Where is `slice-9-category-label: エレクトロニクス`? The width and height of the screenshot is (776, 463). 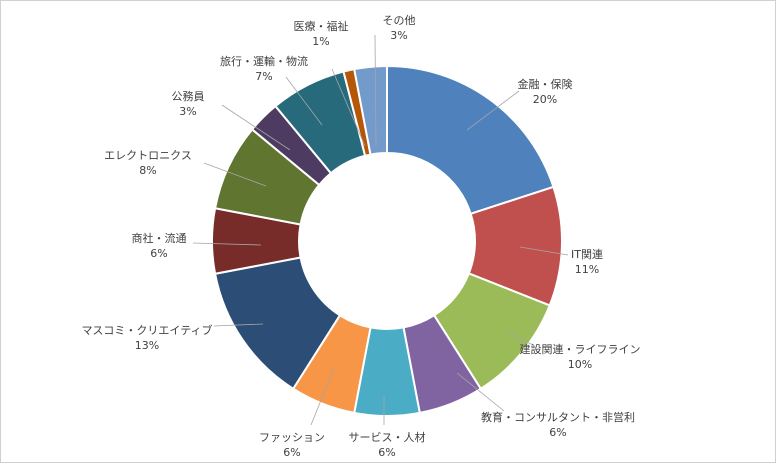 slice-9-category-label: エレクトロニクス is located at coordinates (148, 155).